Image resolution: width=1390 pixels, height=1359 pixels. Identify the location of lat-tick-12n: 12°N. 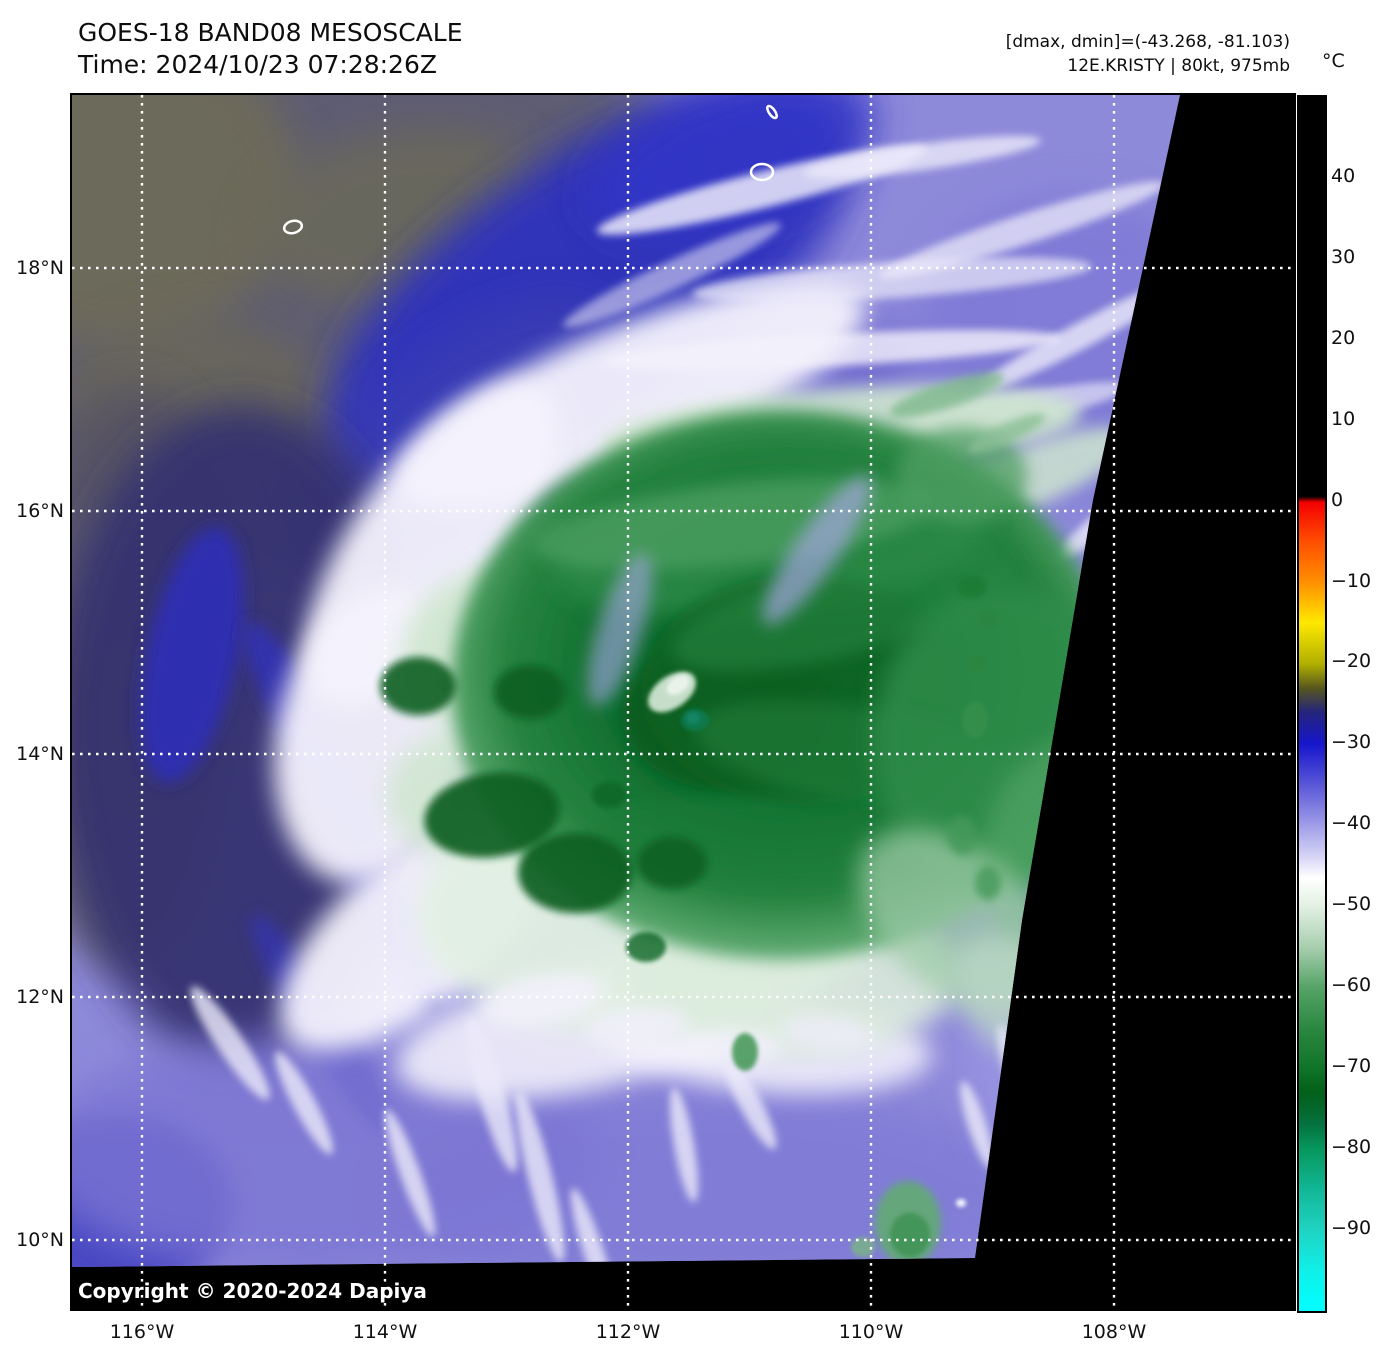
(40, 997).